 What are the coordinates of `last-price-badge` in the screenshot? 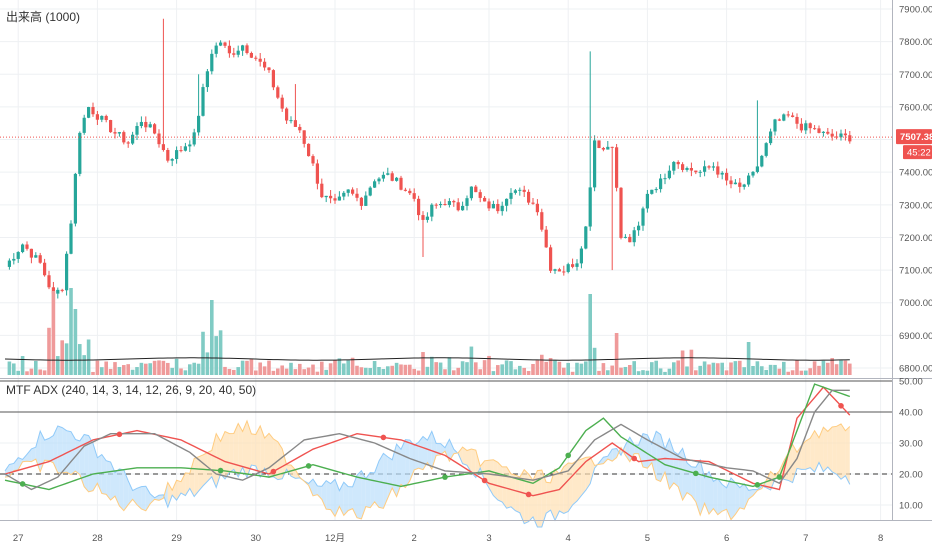 It's located at (914, 137).